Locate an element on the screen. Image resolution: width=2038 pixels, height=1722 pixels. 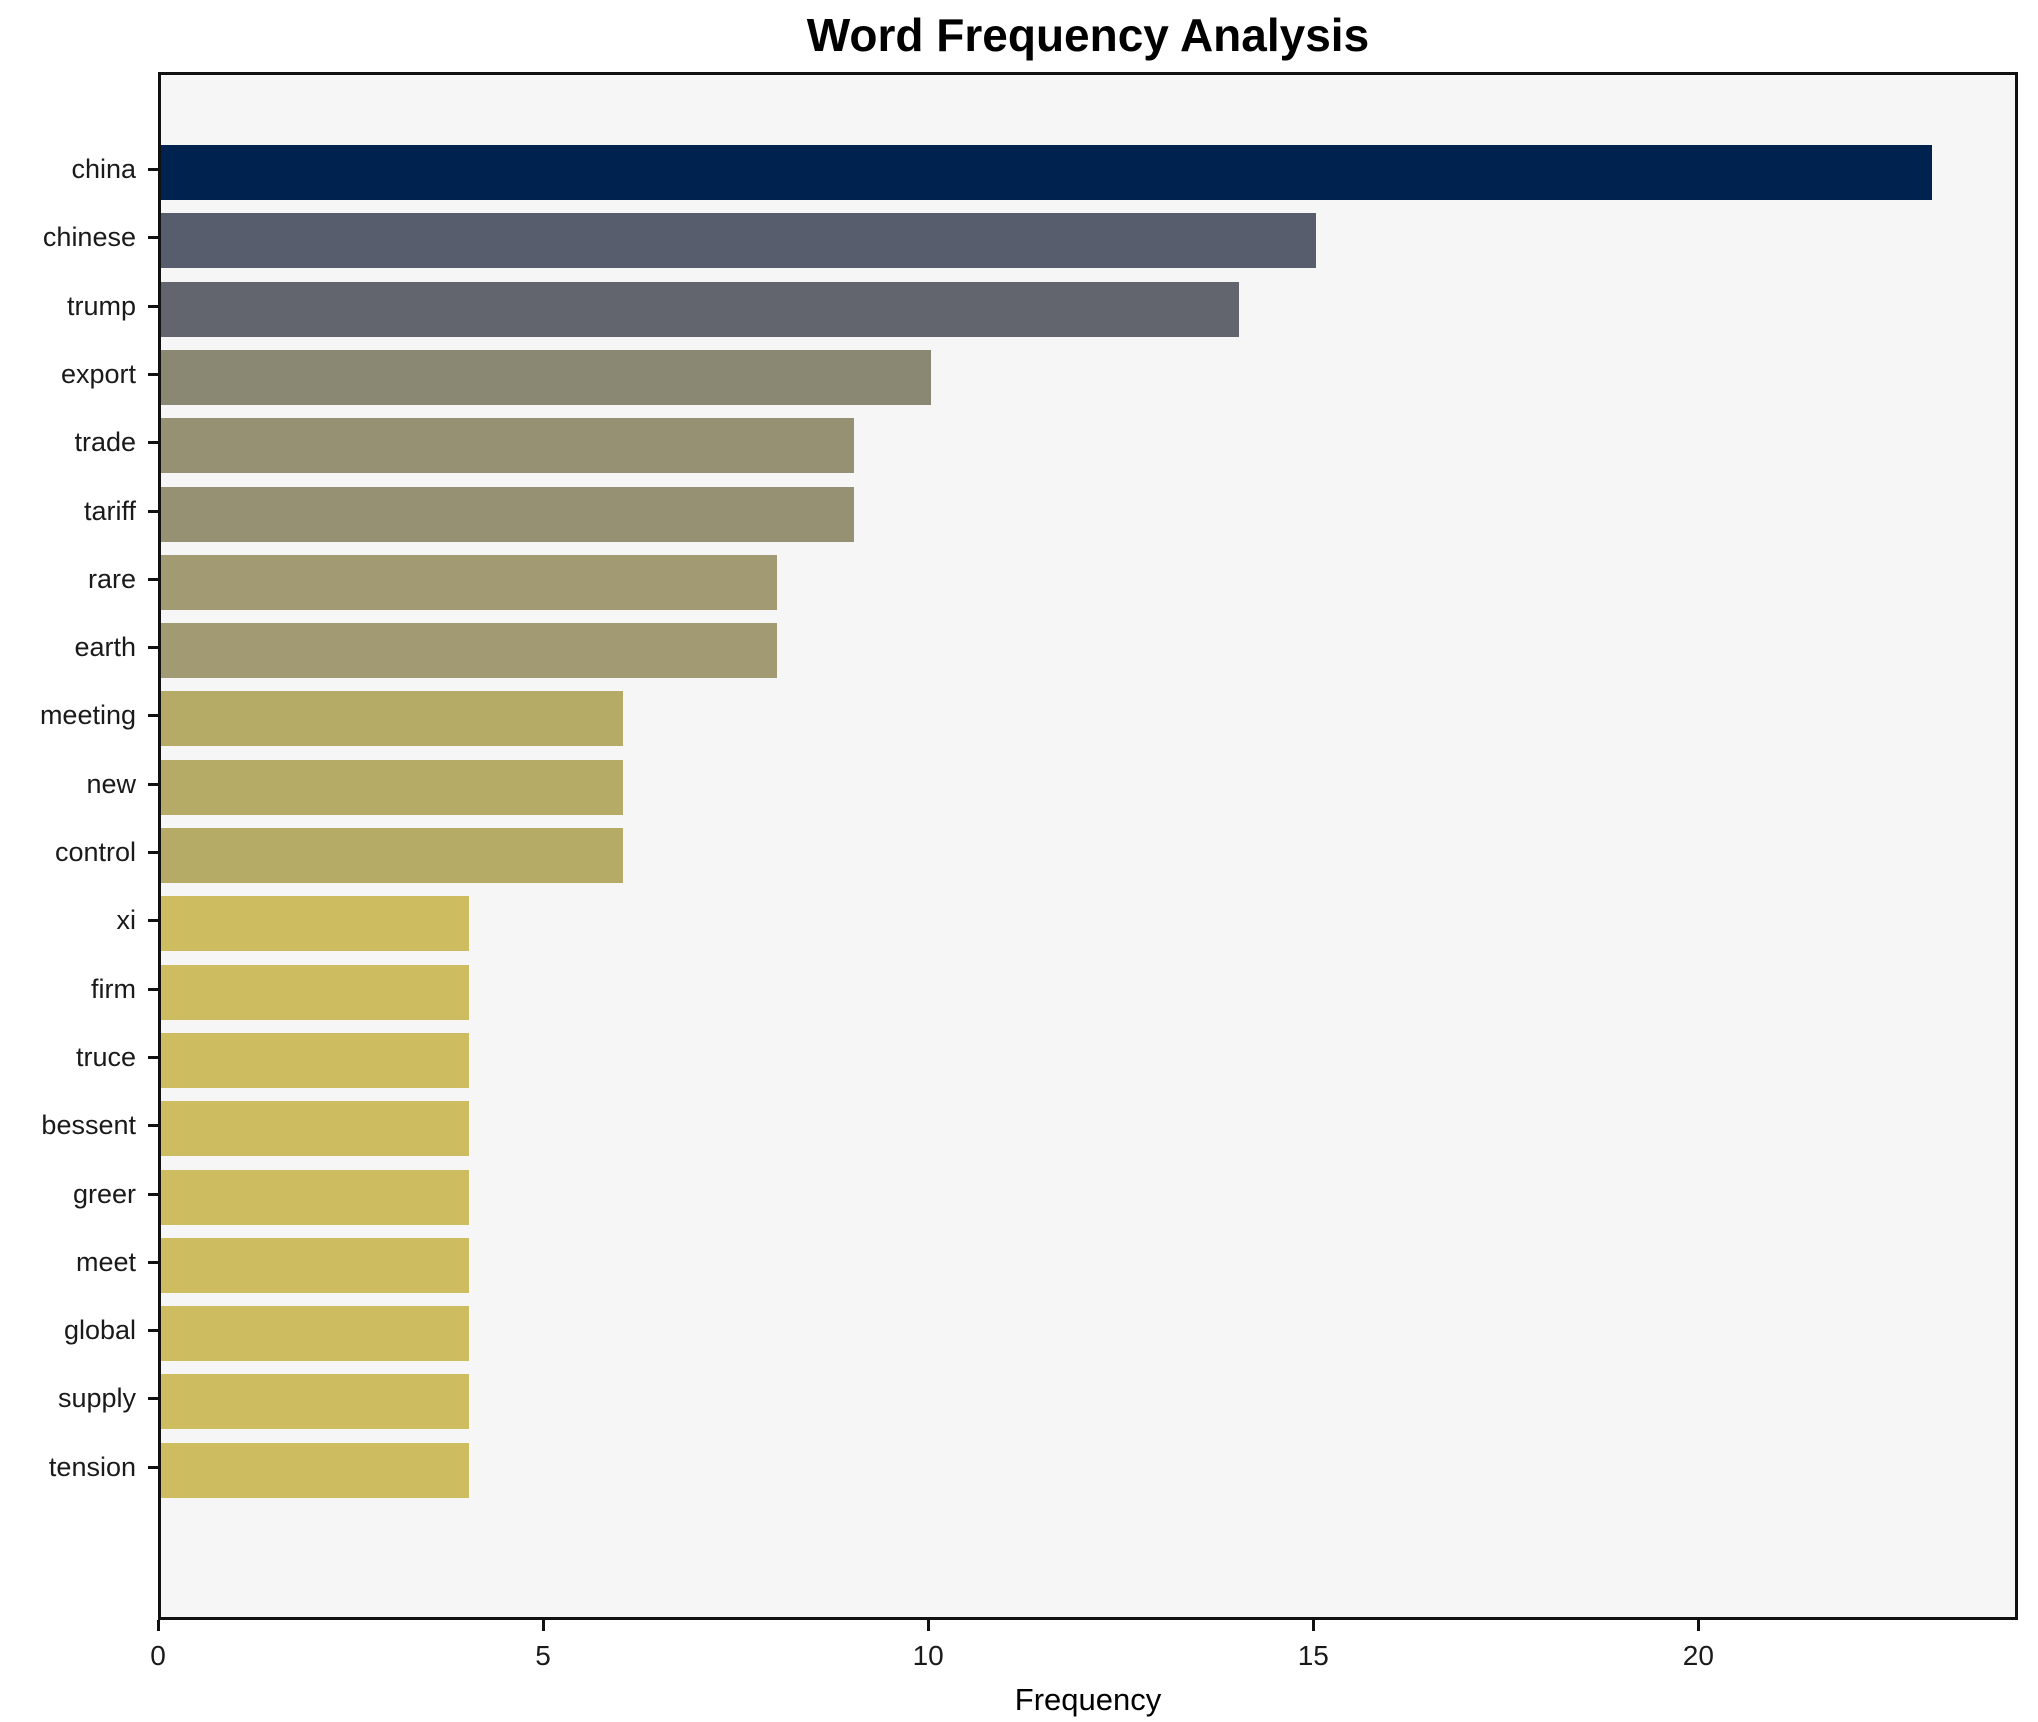
bar-global is located at coordinates (315, 1334).